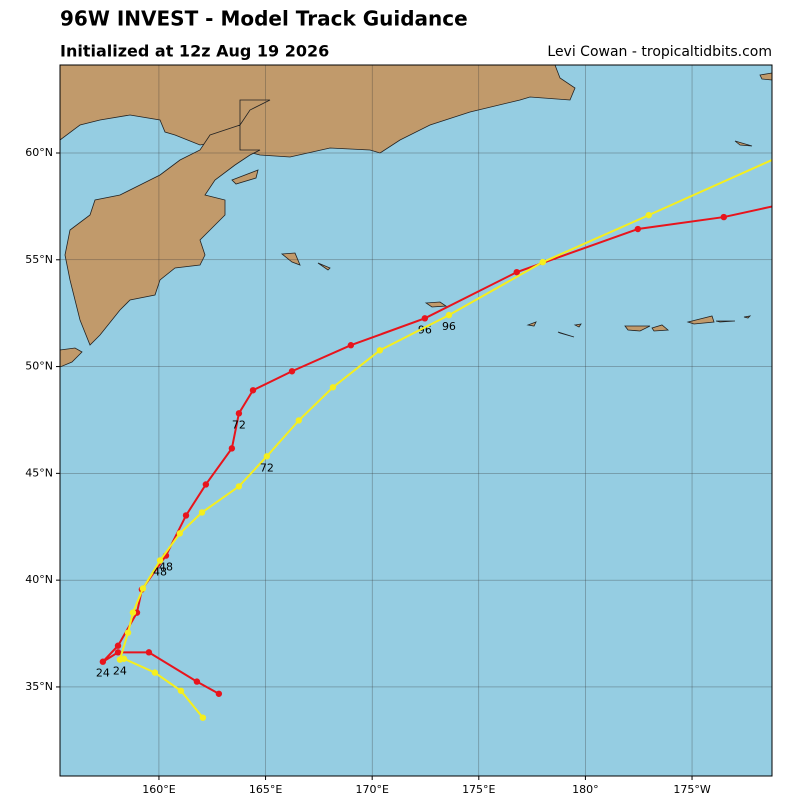 This screenshot has height=804, width=800. Describe the element at coordinates (585, 789) in the screenshot. I see `lon-tick-label: 180°` at that location.